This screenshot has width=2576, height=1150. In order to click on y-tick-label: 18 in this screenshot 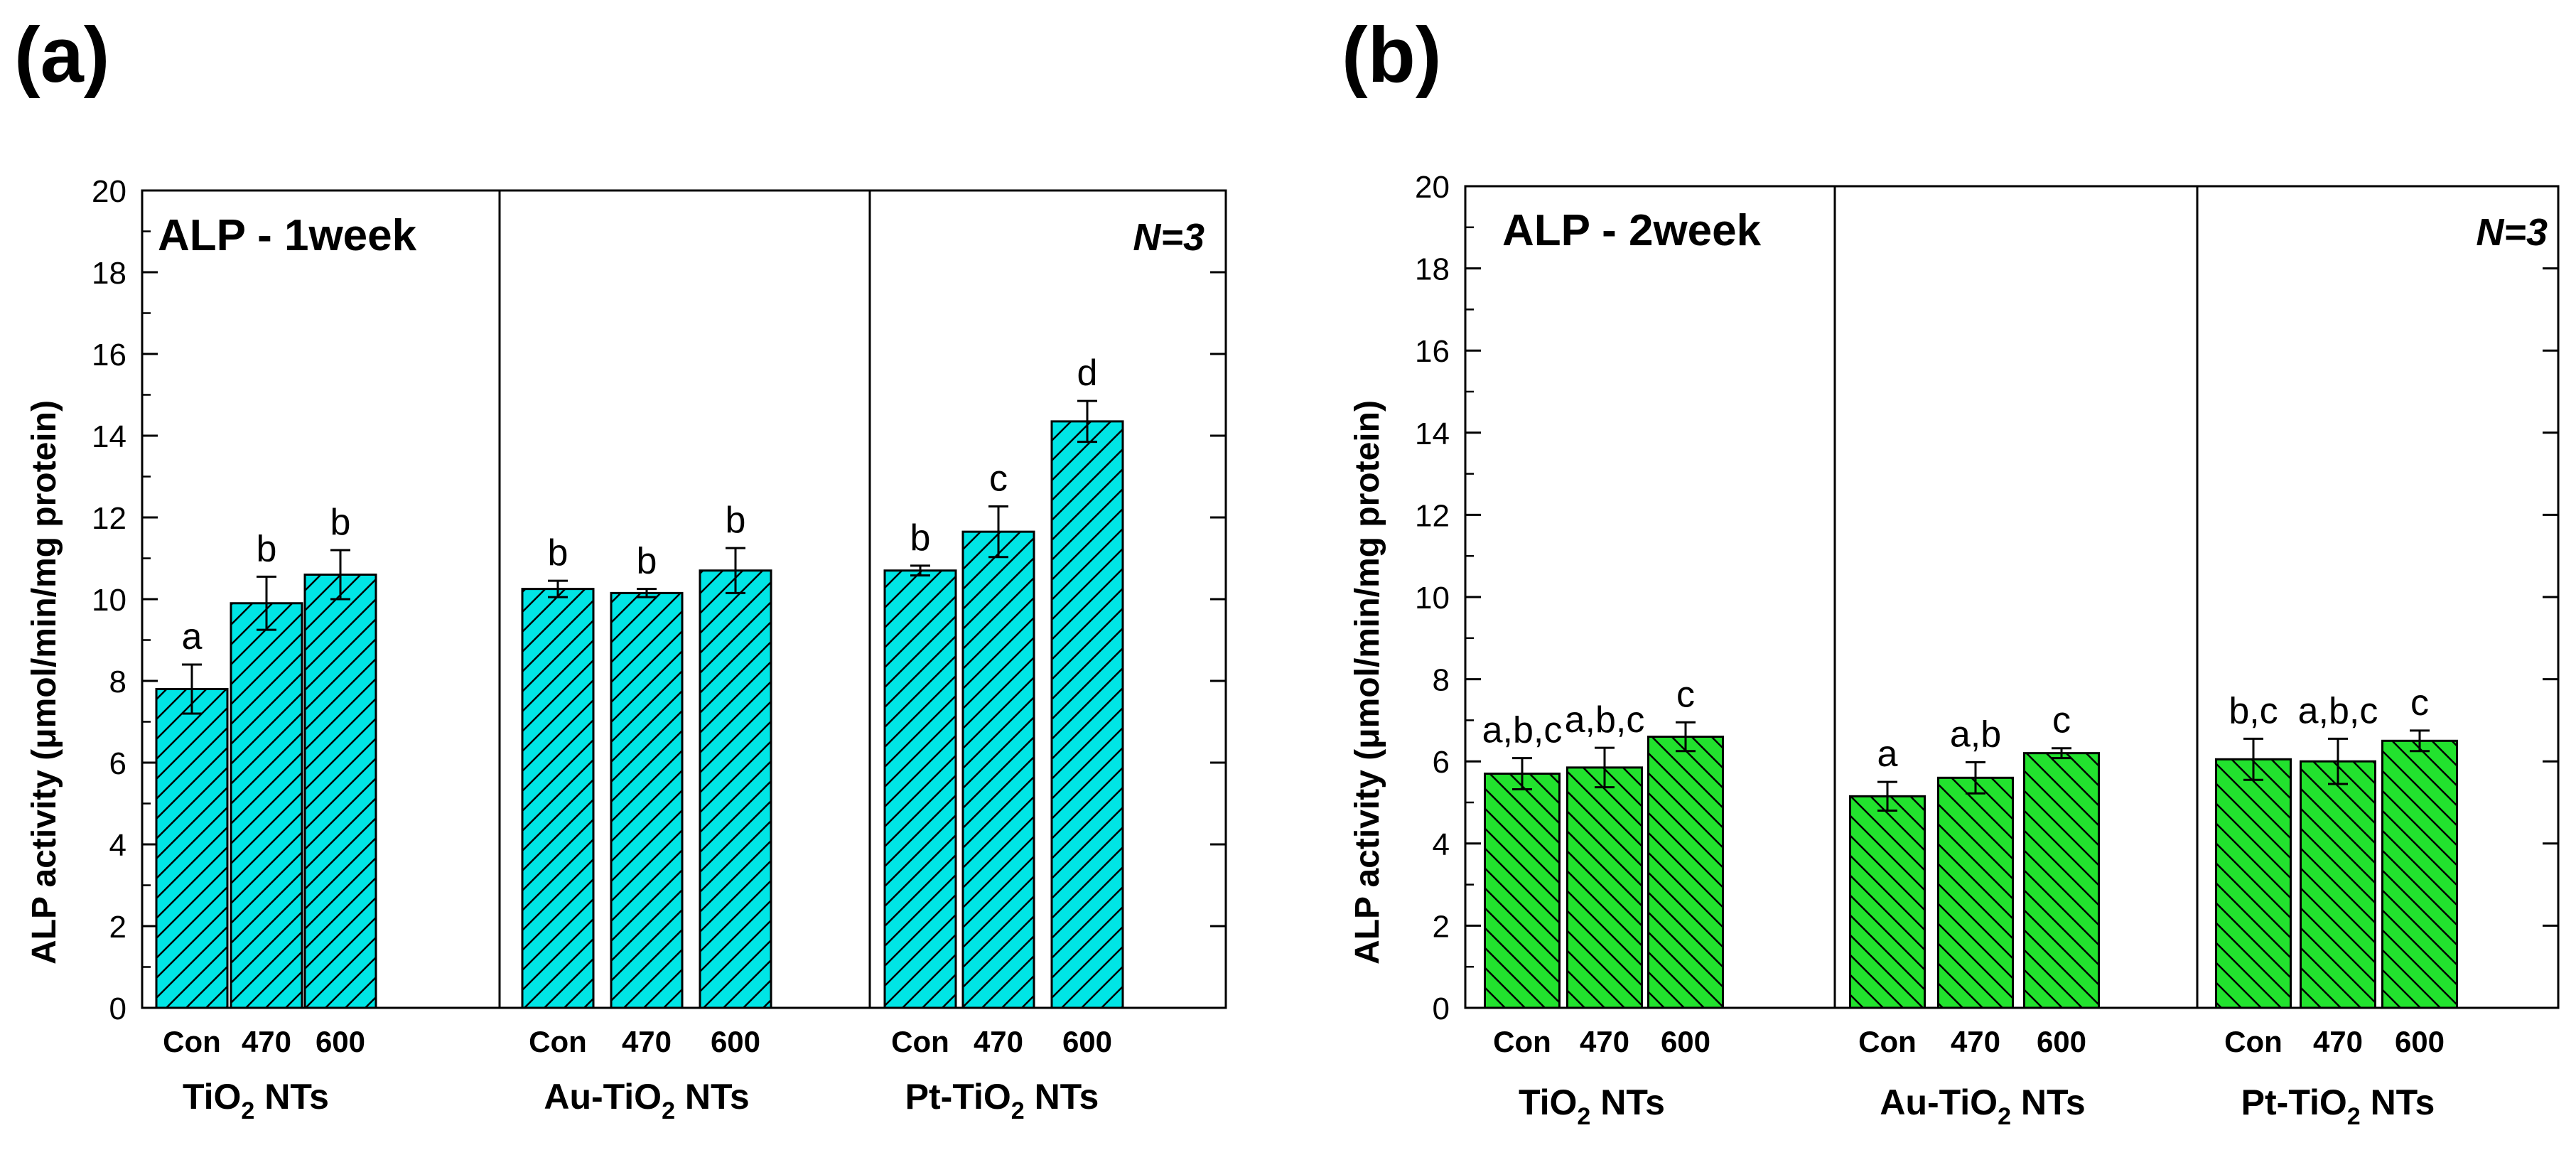, I will do `click(109, 273)`.